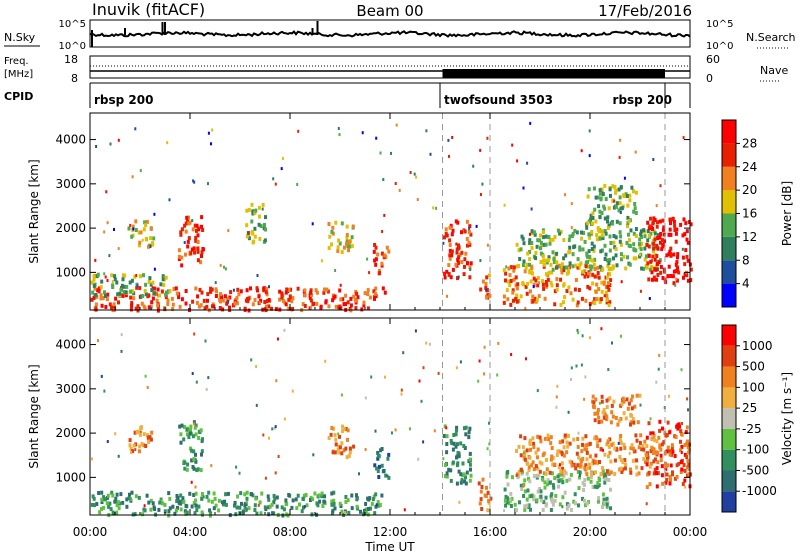 Image resolution: width=800 pixels, height=554 pixels. What do you see at coordinates (787, 213) in the screenshot?
I see `colorbar-label: Power [dB]` at bounding box center [787, 213].